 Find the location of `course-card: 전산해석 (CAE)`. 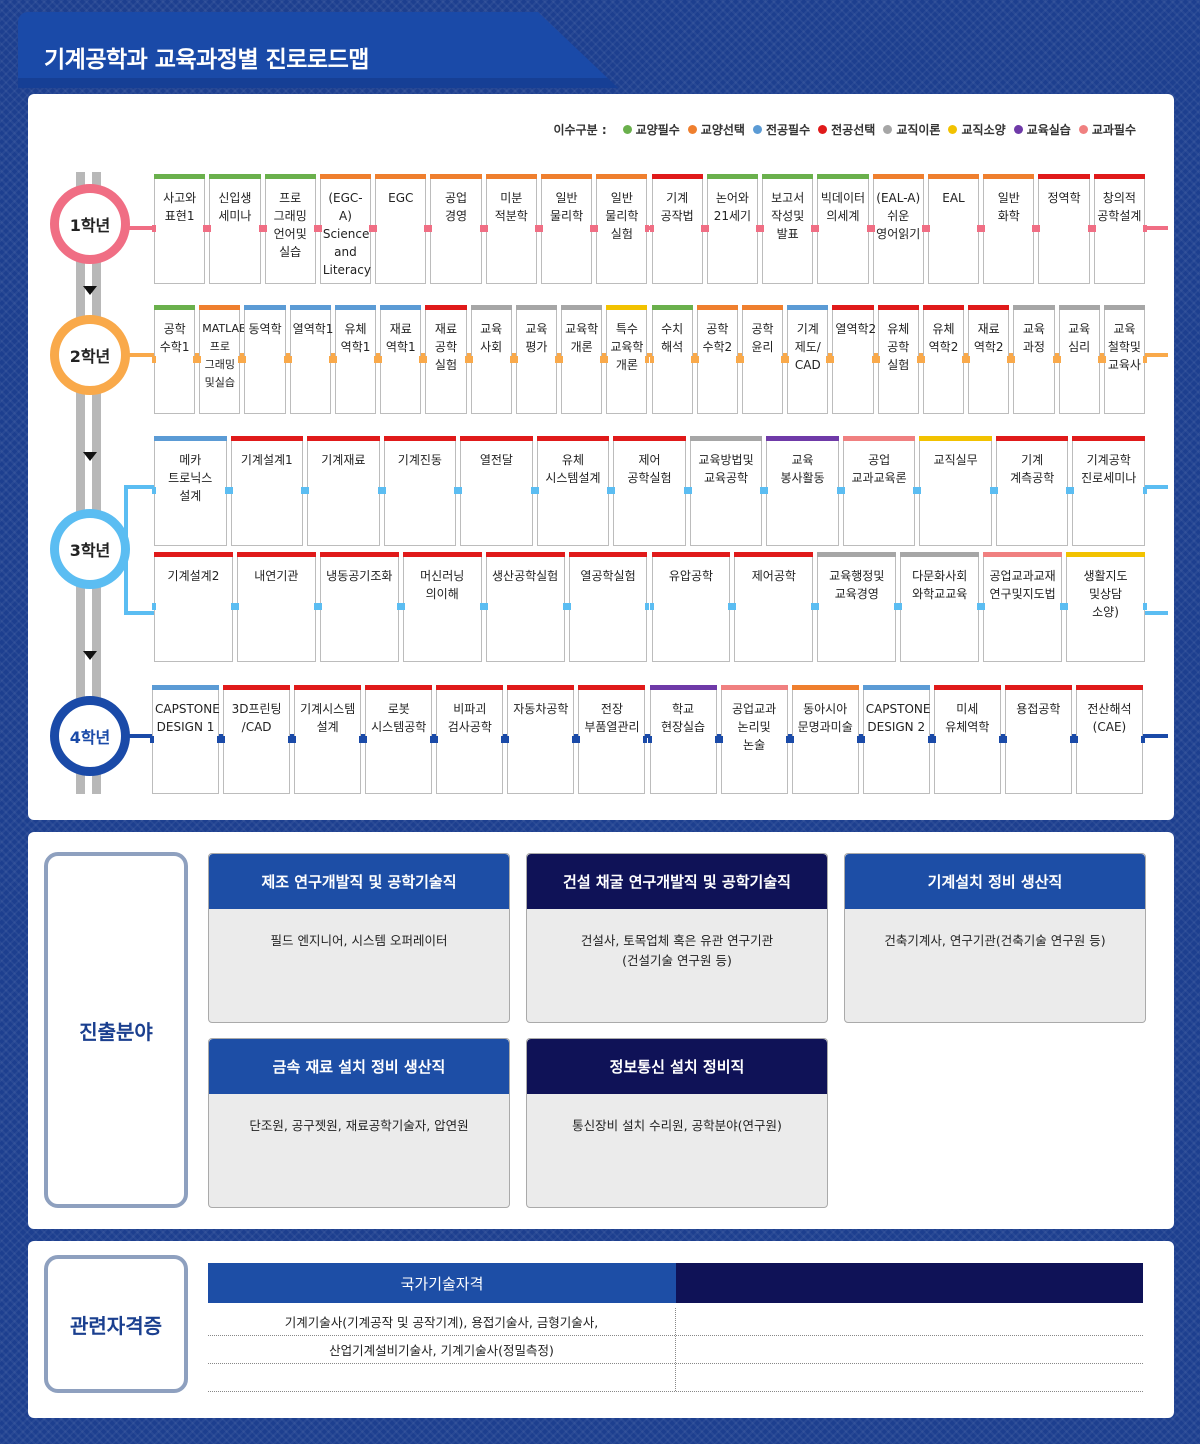

course-card: 전산해석 (CAE) is located at coordinates (1109, 739).